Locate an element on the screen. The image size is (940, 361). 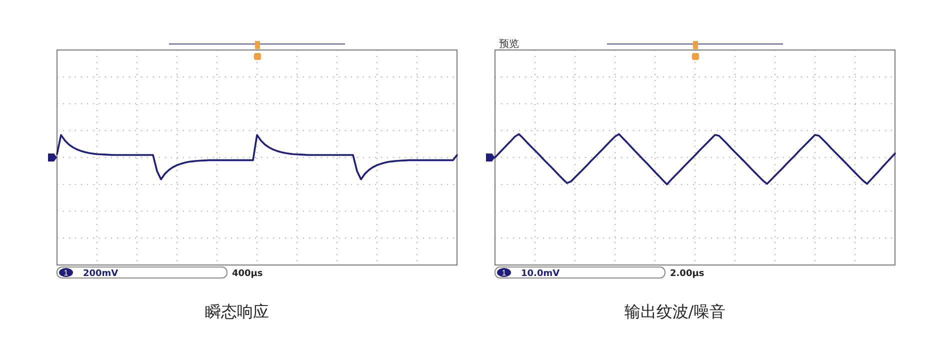
text: 输出纹波/噪音 is located at coordinates (675, 311).